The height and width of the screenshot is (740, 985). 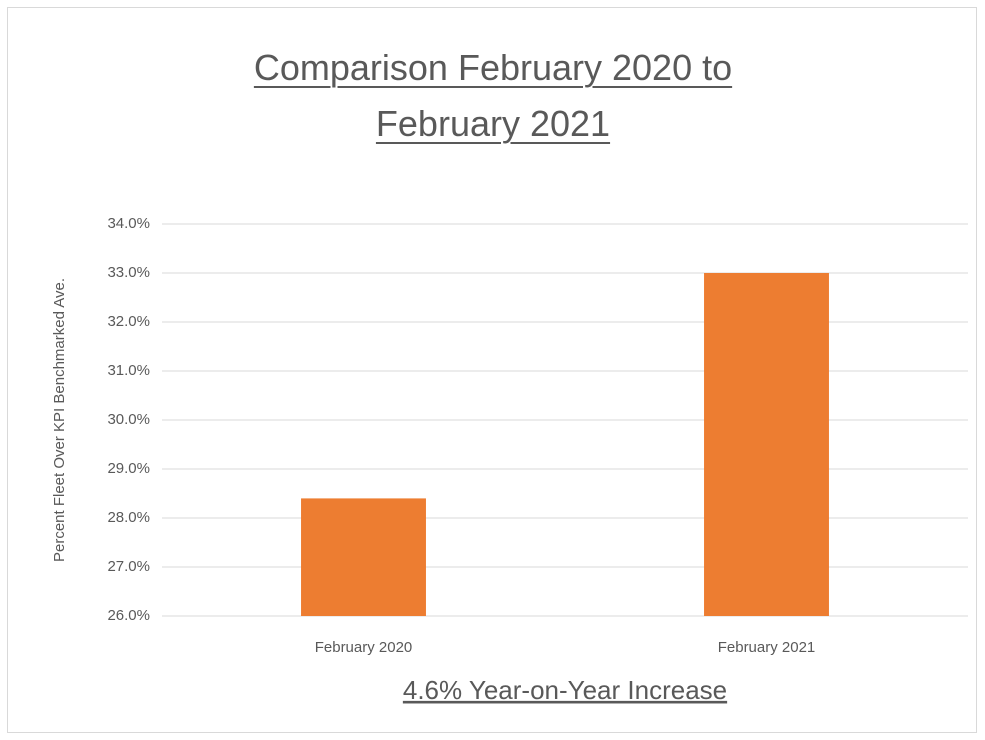 I want to click on y-tick-label: 34.0%, so click(x=128, y=223).